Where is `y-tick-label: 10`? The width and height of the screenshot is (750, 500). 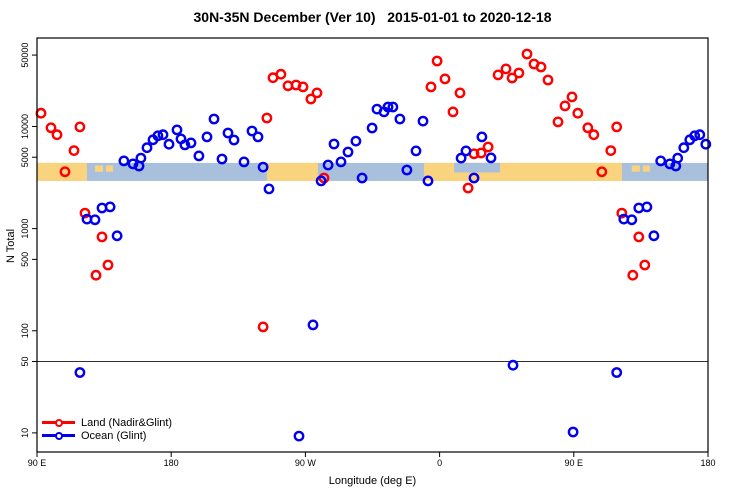 y-tick-label: 10 is located at coordinates (25, 433).